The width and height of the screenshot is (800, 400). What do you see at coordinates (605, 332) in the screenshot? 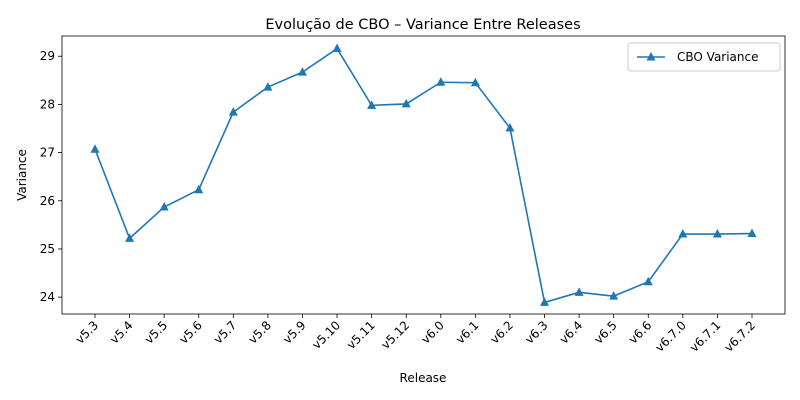
I see `x-tick-label: v6.5` at bounding box center [605, 332].